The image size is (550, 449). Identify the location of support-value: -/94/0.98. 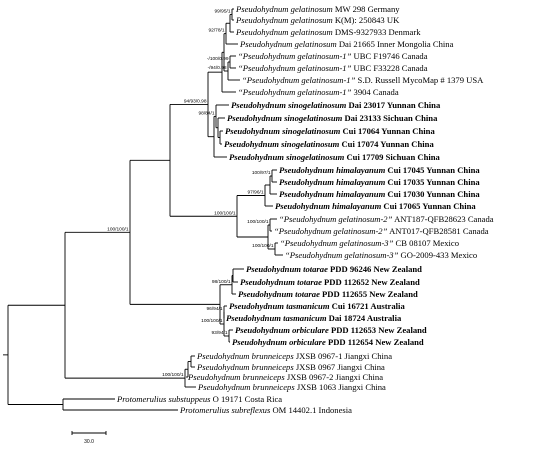
(217, 68).